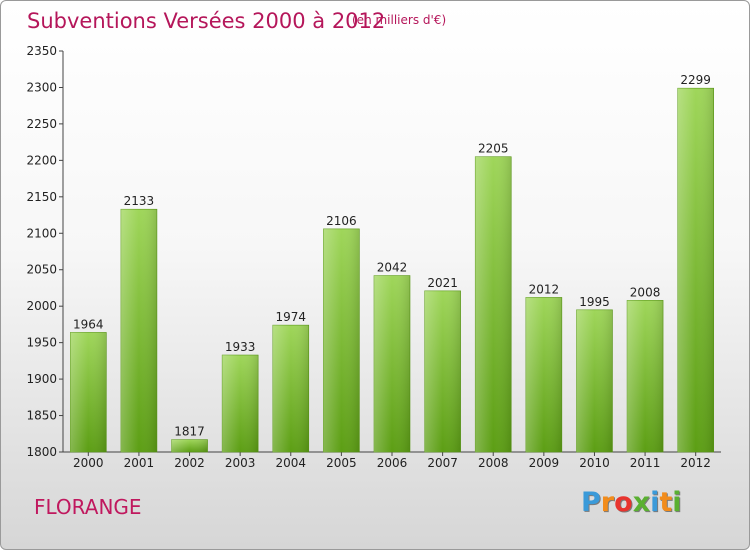 The height and width of the screenshot is (550, 750). What do you see at coordinates (544, 289) in the screenshot?
I see `data-label: 2012` at bounding box center [544, 289].